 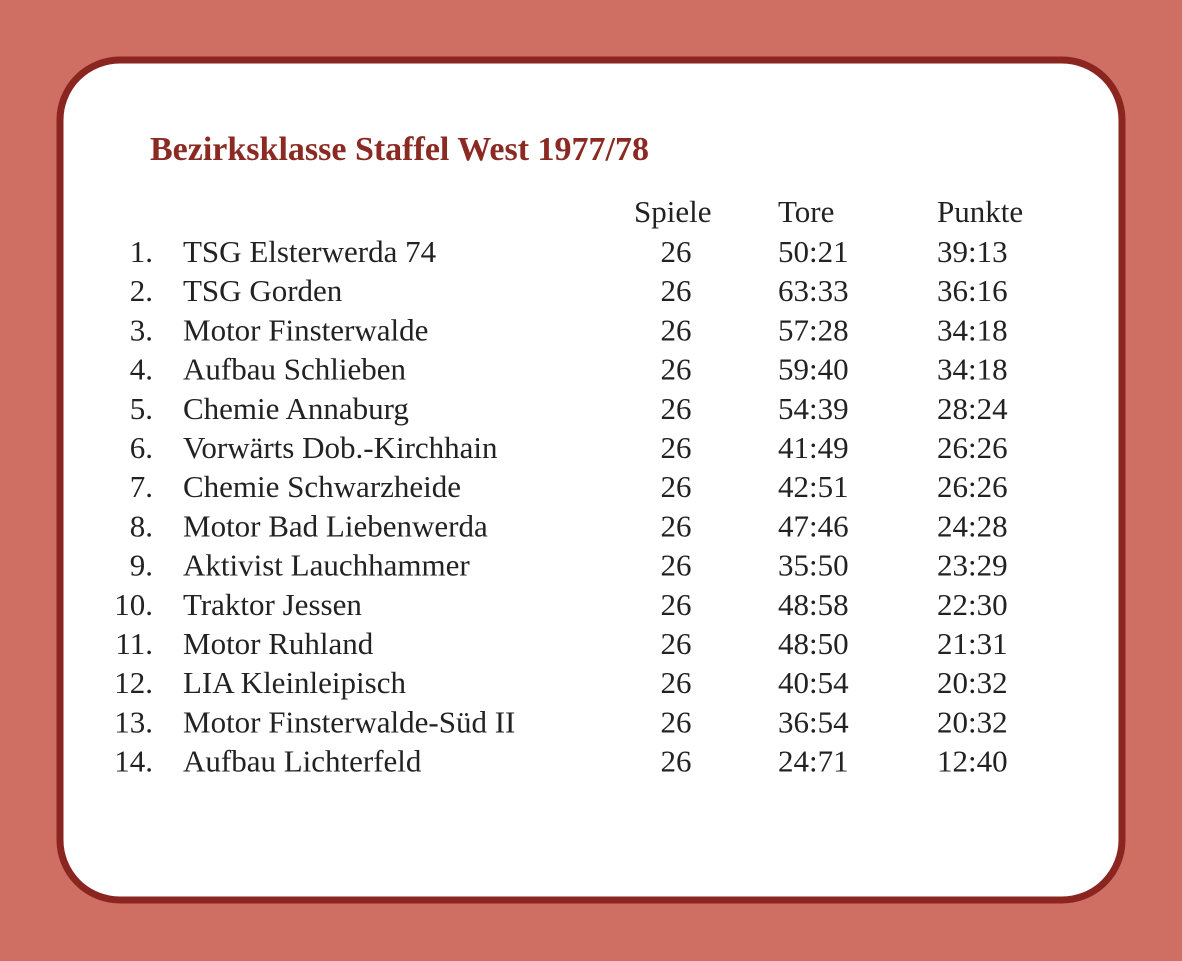 What do you see at coordinates (141, 369) in the screenshot?
I see `rank: 4.` at bounding box center [141, 369].